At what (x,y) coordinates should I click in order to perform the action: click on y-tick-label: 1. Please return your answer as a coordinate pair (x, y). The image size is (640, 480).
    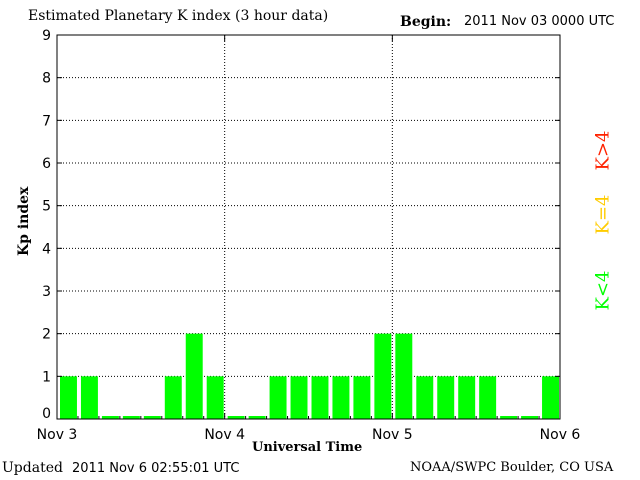
    Looking at the image, I should click on (46, 377).